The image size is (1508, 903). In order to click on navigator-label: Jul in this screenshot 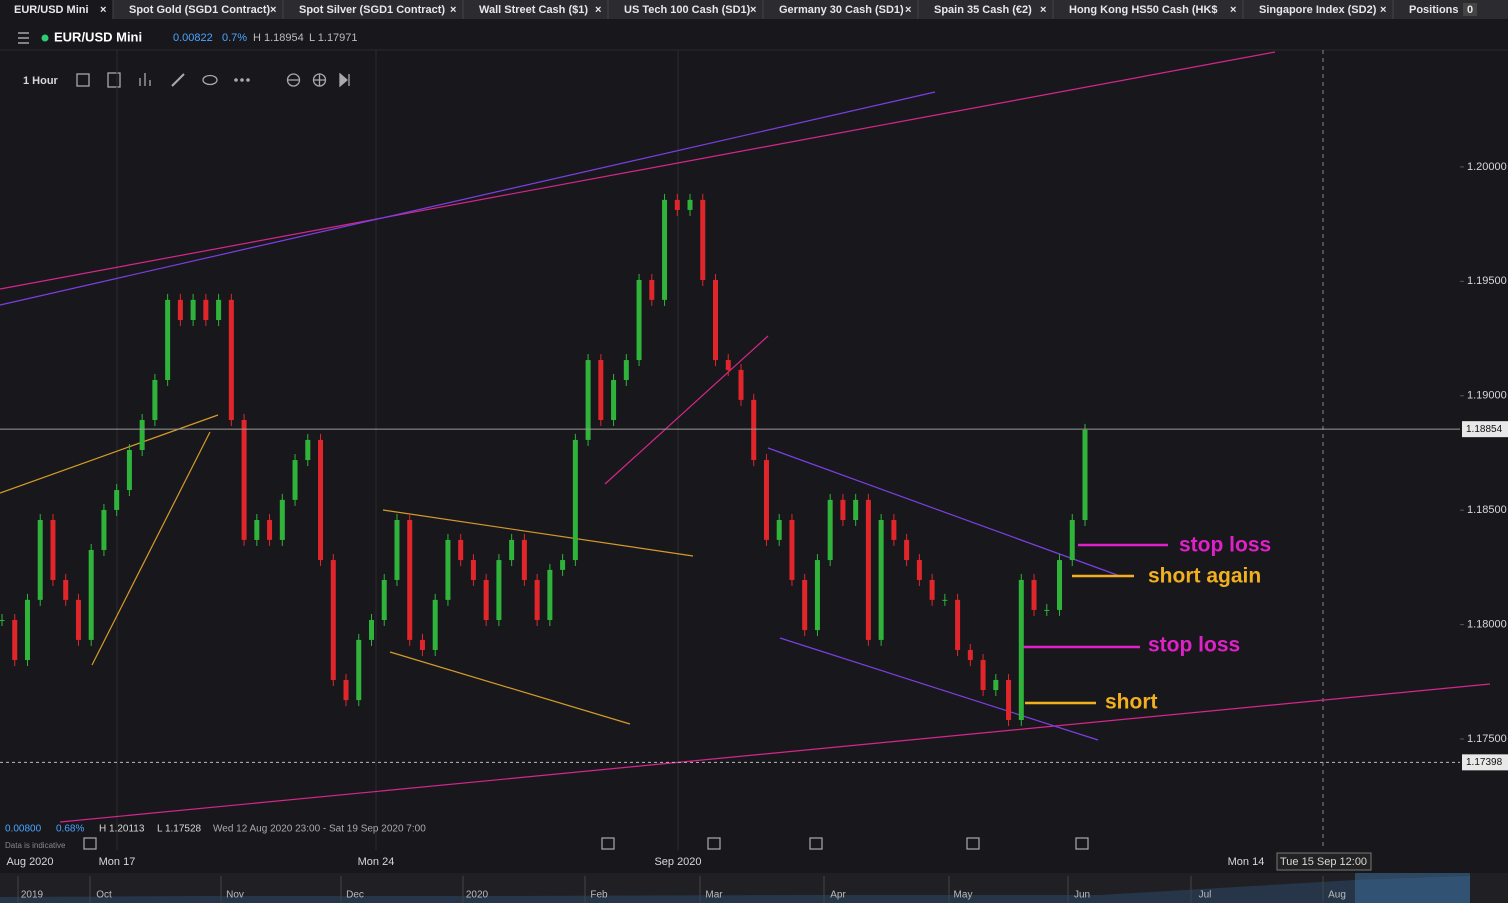, I will do `click(1205, 895)`.